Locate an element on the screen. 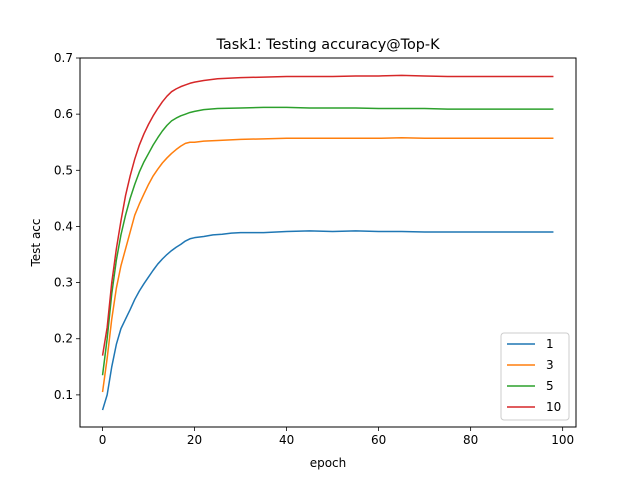  x-axis-label: epoch is located at coordinates (328, 463).